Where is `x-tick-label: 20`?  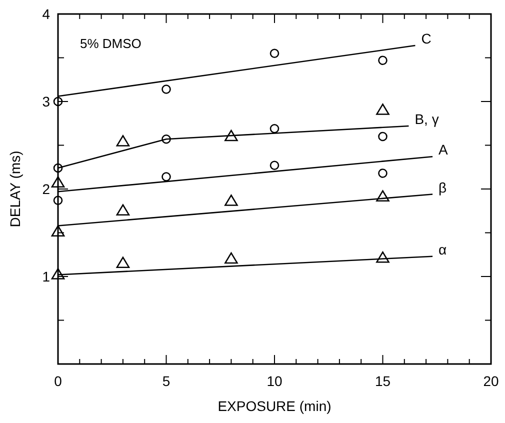
x-tick-label: 20 is located at coordinates (491, 381).